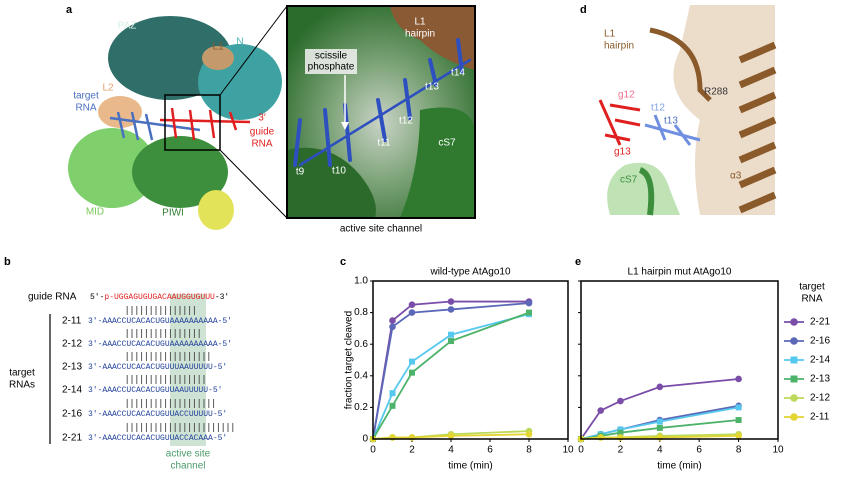  I want to click on panel-letter: a, so click(69, 10).